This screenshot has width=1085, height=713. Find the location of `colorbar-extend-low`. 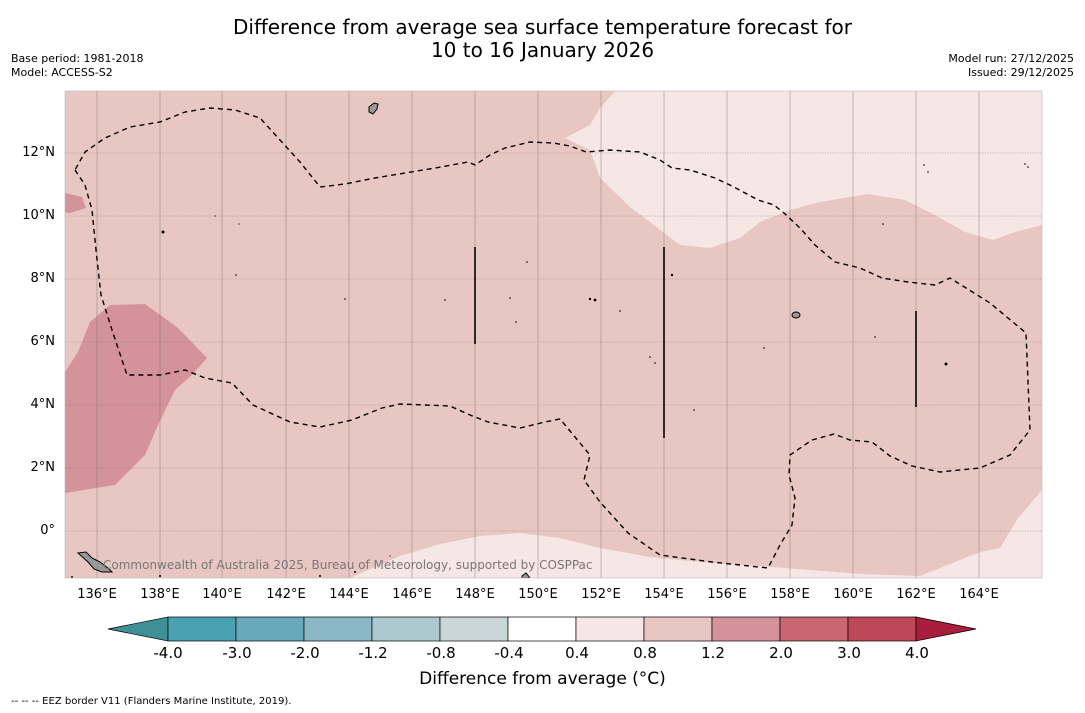

colorbar-extend-low is located at coordinates (138, 629).